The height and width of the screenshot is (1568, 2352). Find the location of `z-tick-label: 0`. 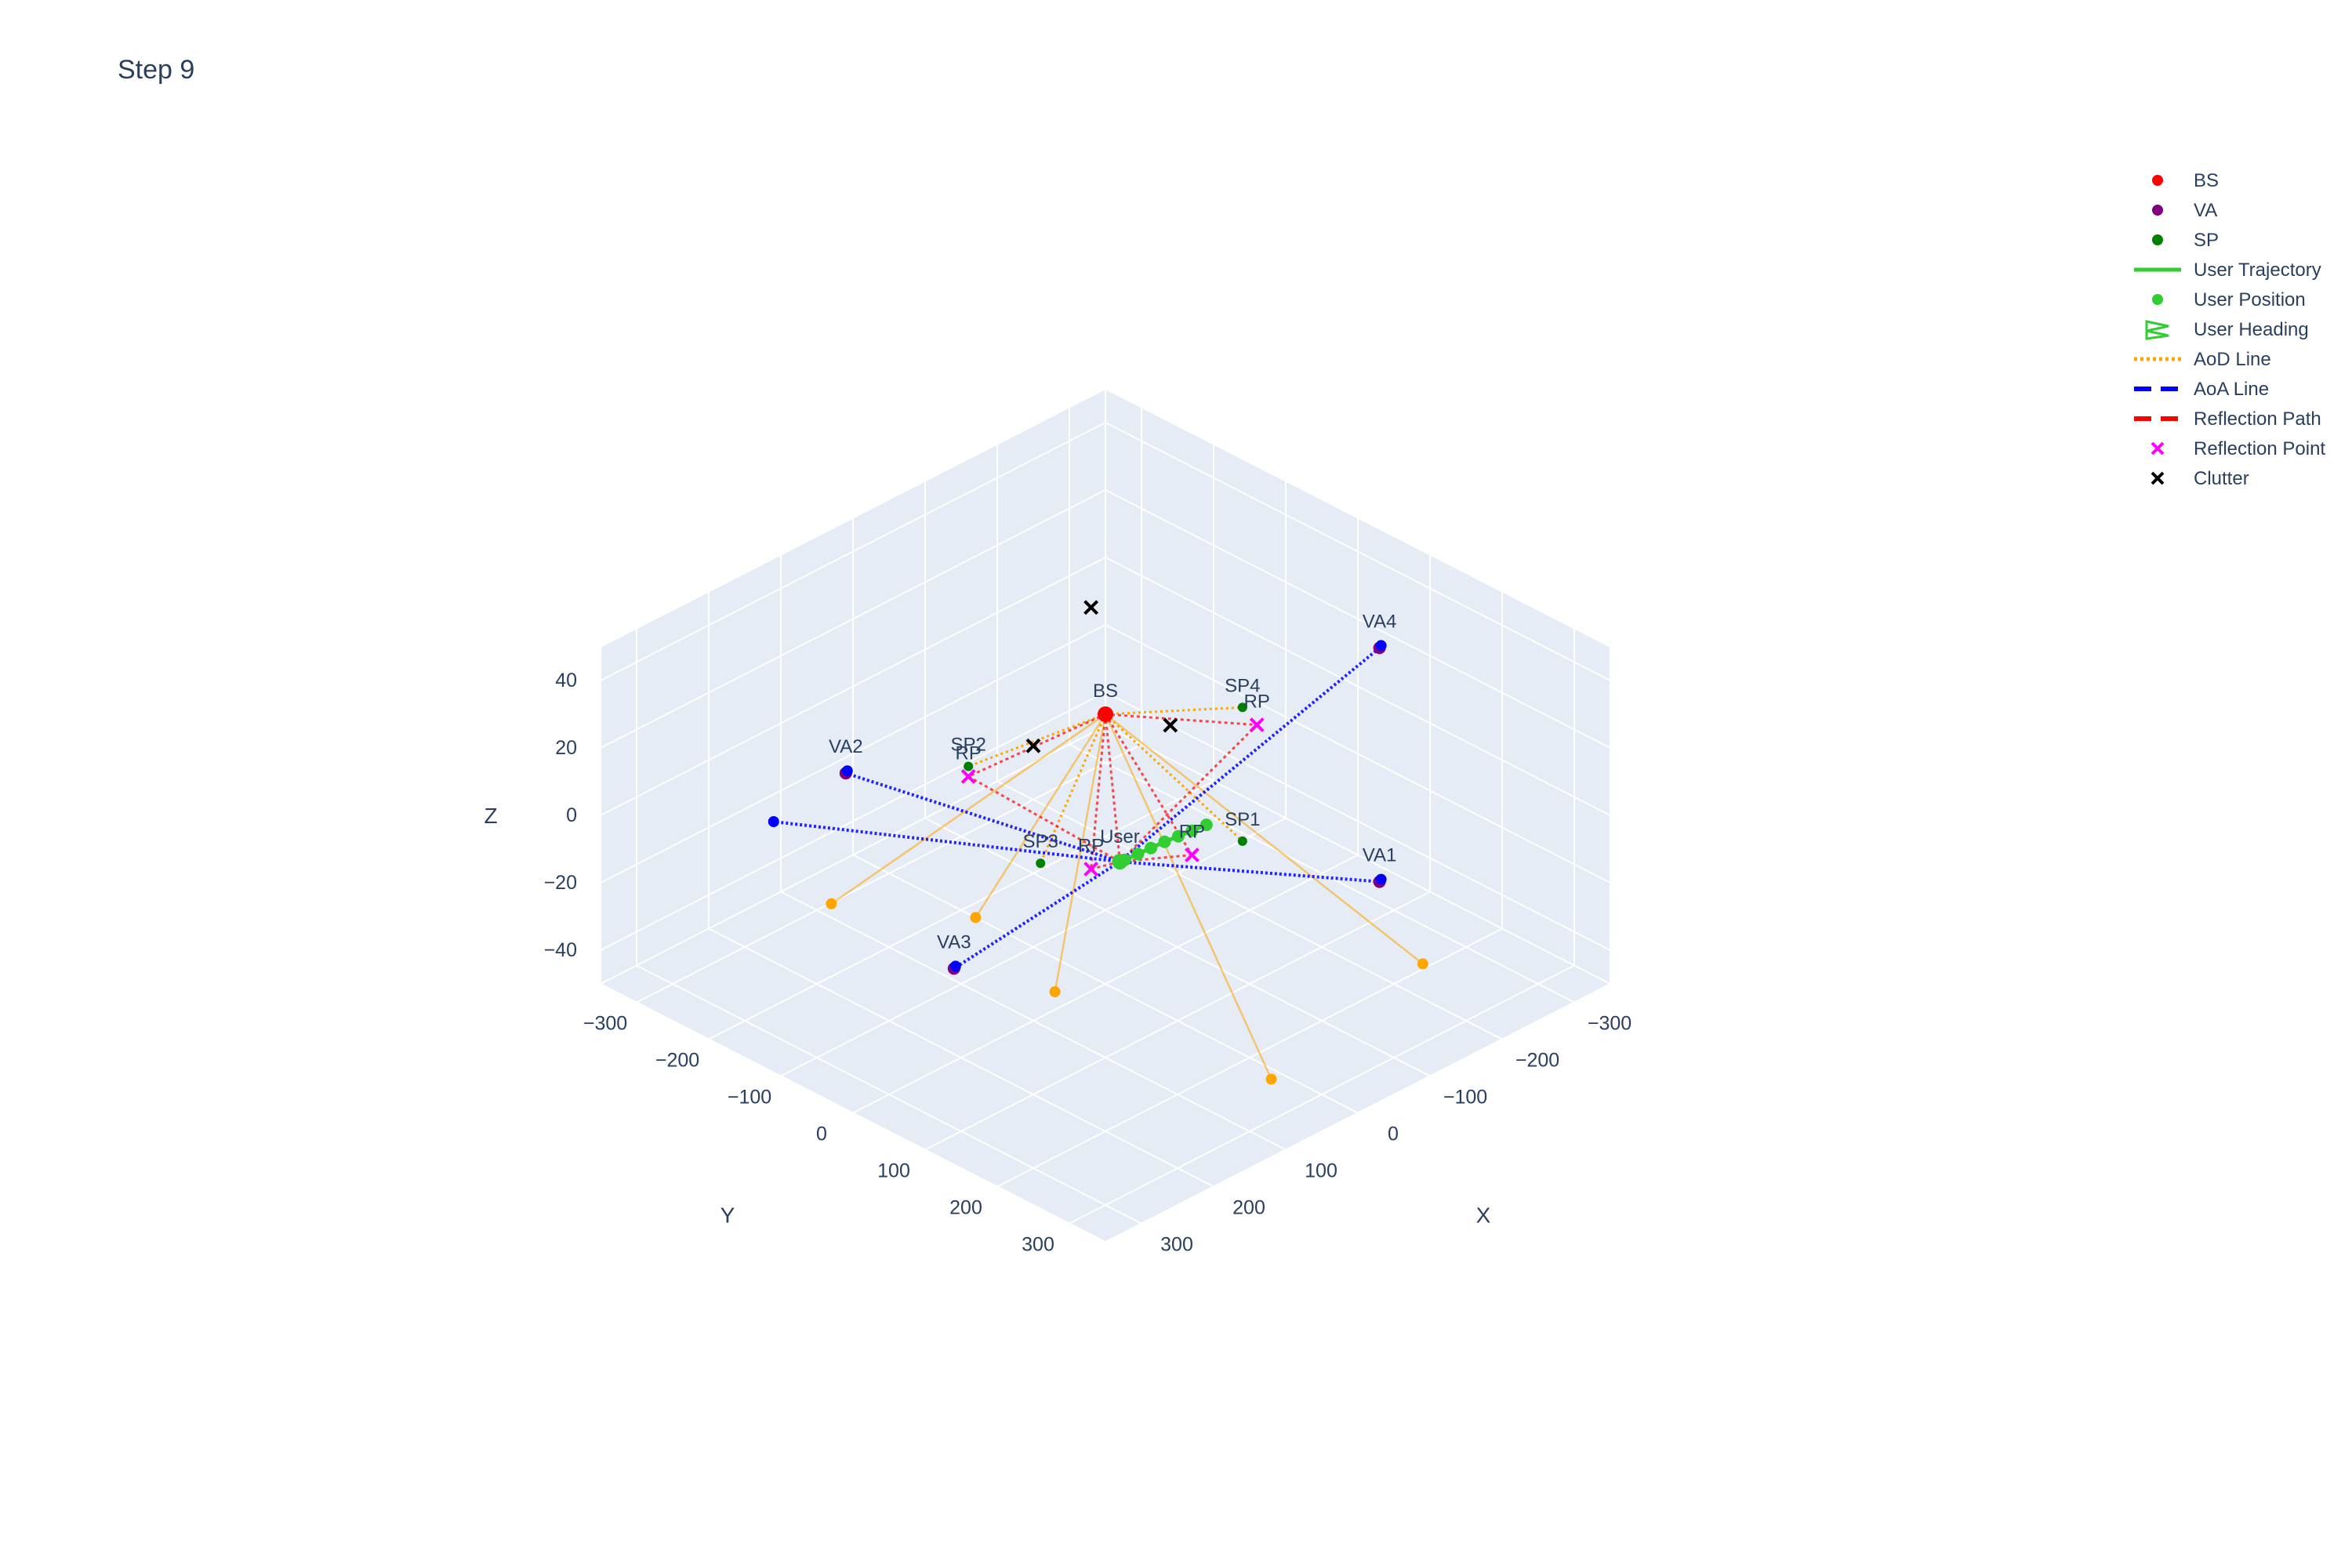

z-tick-label: 0 is located at coordinates (571, 815).